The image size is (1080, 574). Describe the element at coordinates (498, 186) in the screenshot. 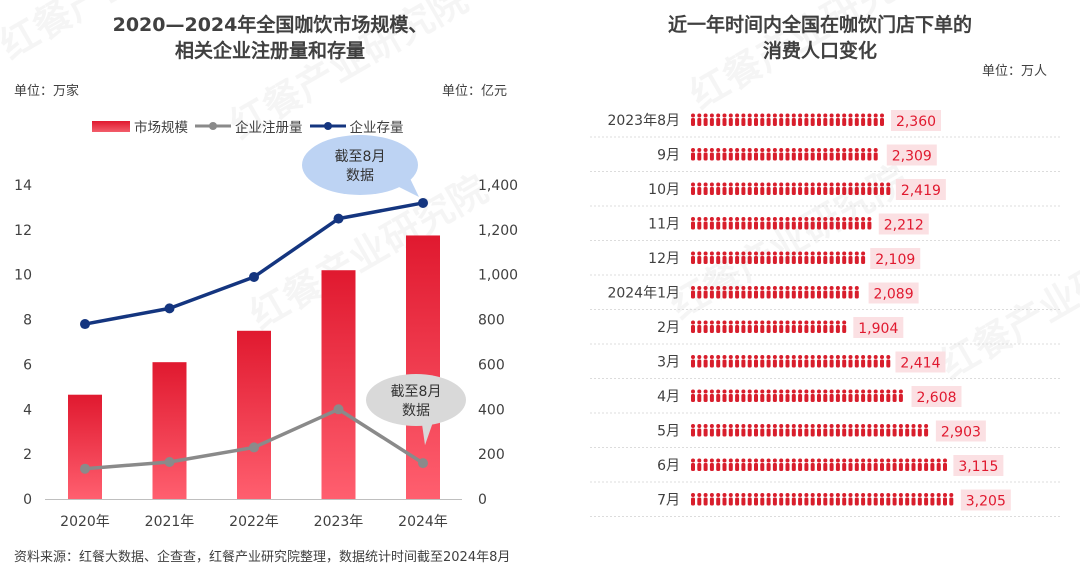

I see `right-axis-tick-label: 1,400` at that location.